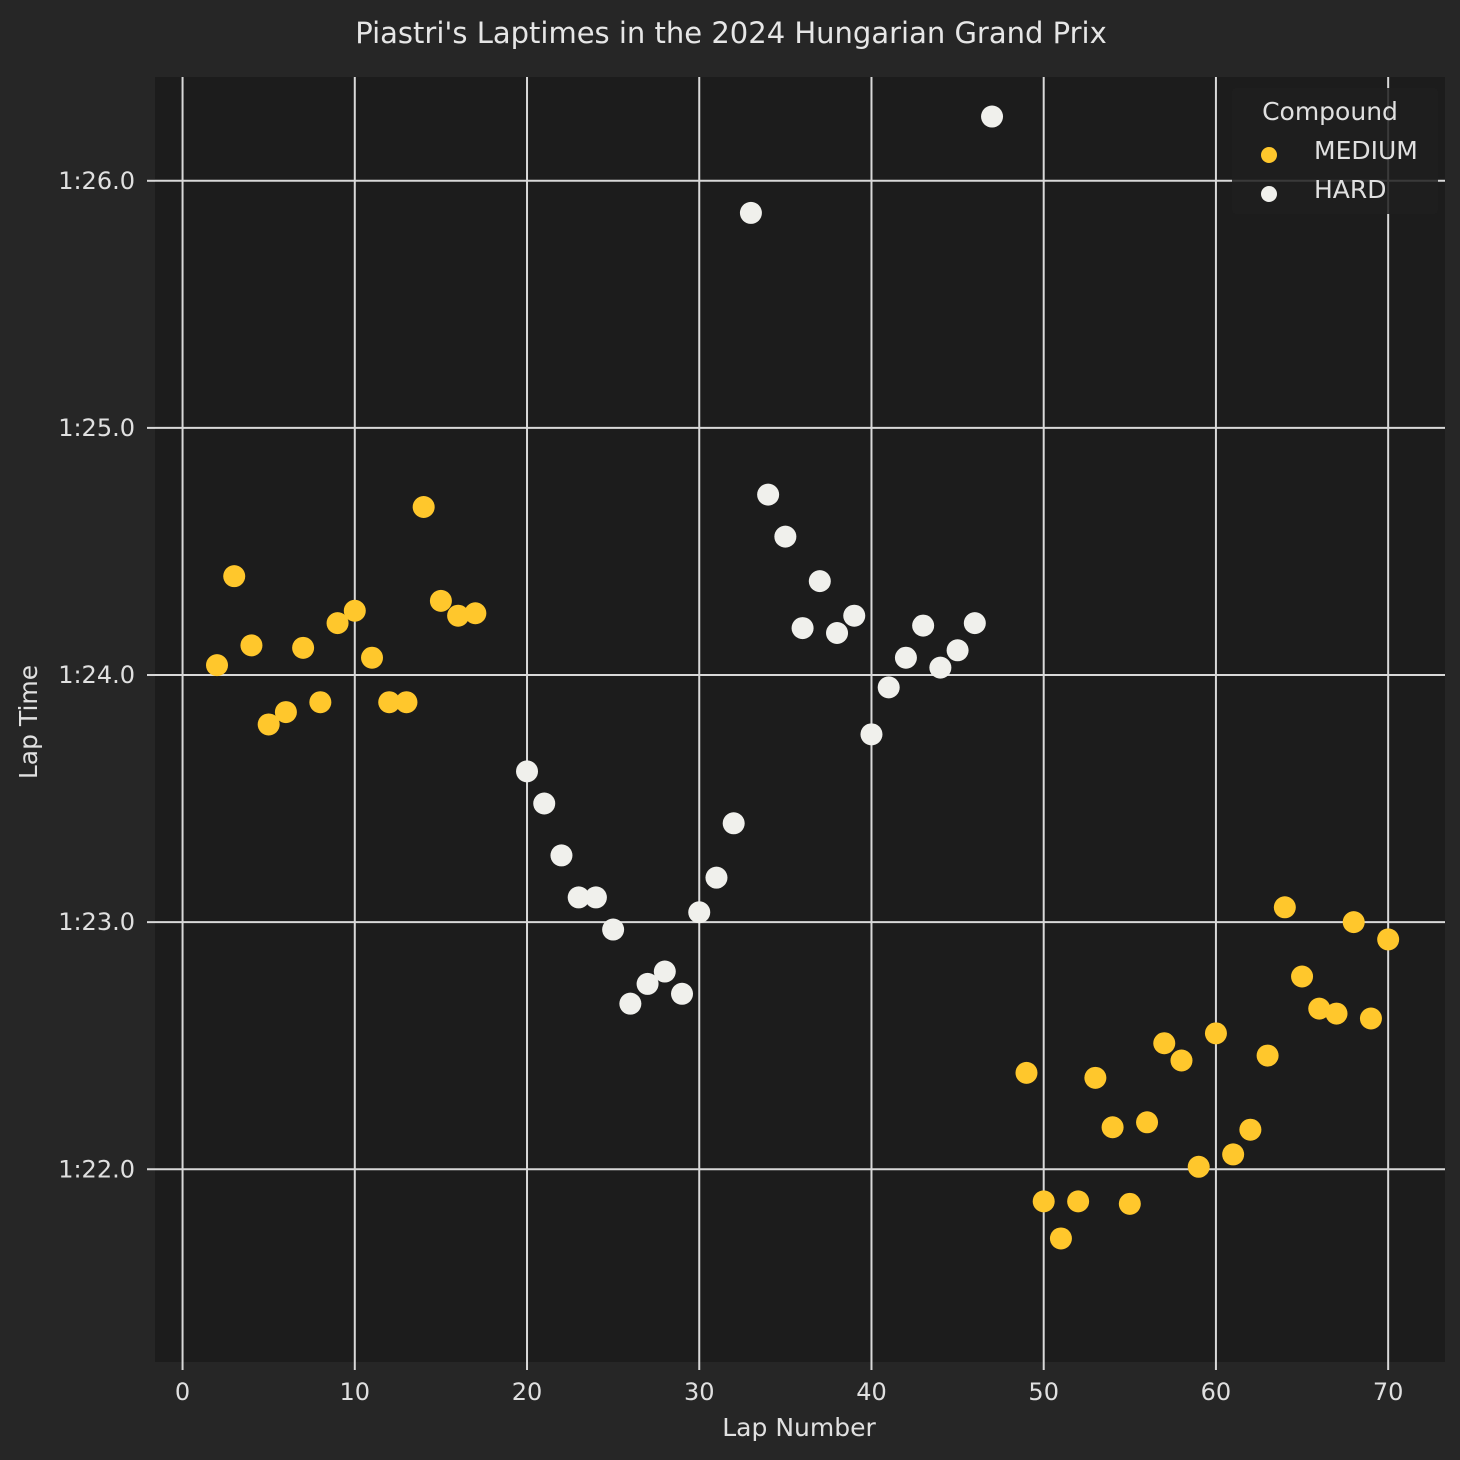 Image resolution: width=1460 pixels, height=1460 pixels. Describe the element at coordinates (1366, 150) in the screenshot. I see `legend-label-medium: MEDIUM` at that location.